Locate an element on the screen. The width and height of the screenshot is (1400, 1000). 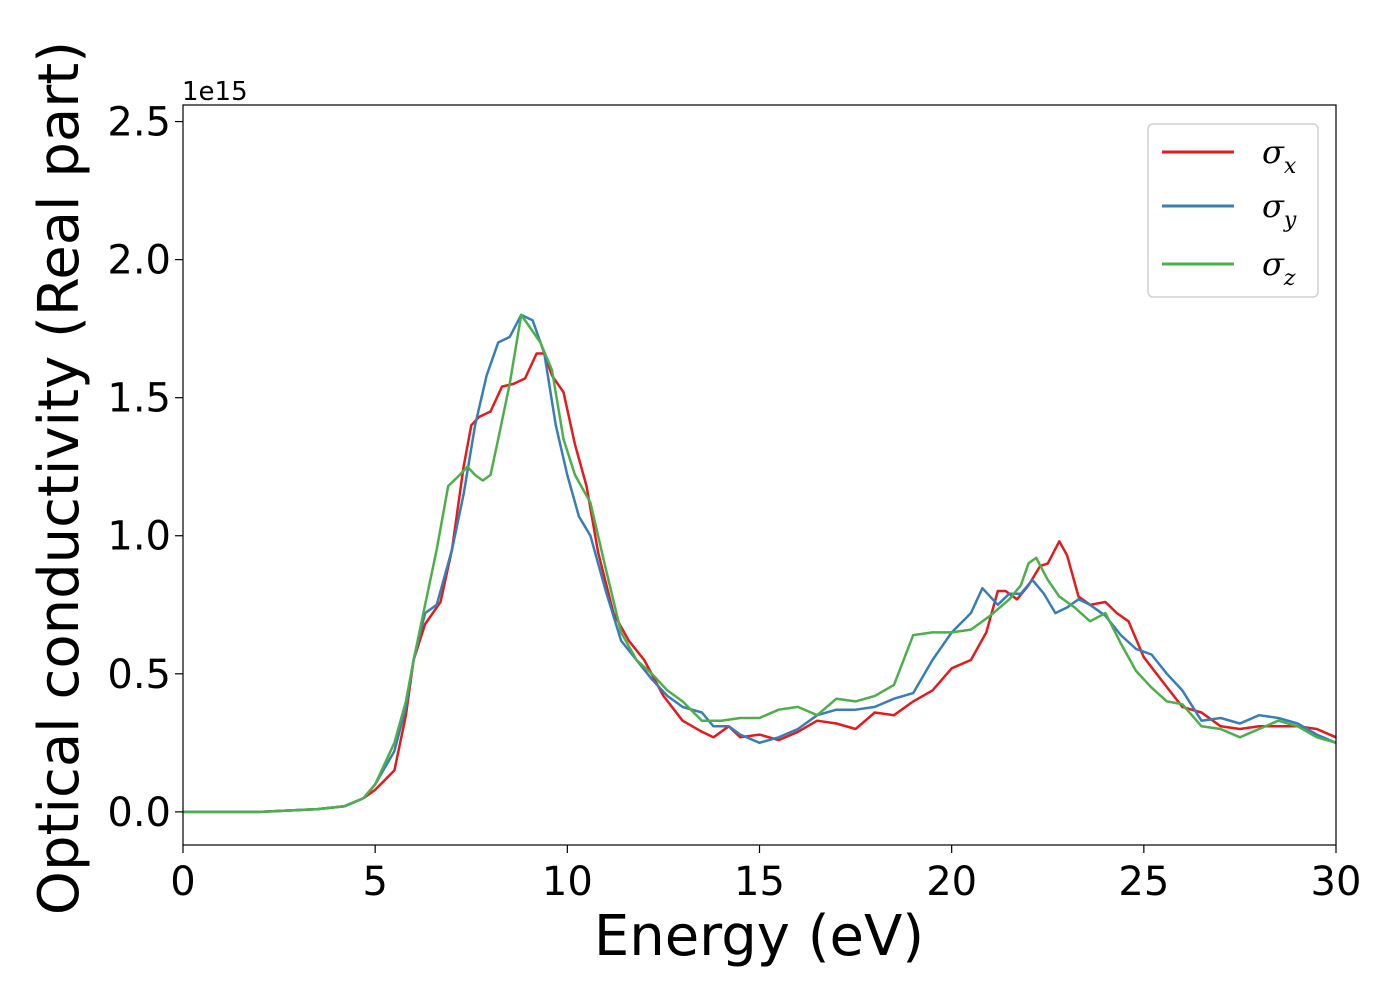
x-tick-label: 20 is located at coordinates (951, 882).